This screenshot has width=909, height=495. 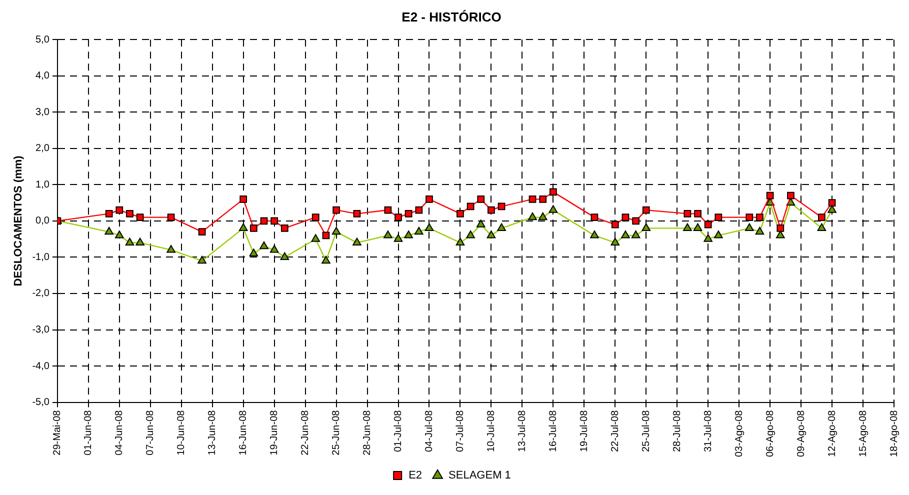 What do you see at coordinates (677, 431) in the screenshot?
I see `x-tick-label: 28-Jul-08` at bounding box center [677, 431].